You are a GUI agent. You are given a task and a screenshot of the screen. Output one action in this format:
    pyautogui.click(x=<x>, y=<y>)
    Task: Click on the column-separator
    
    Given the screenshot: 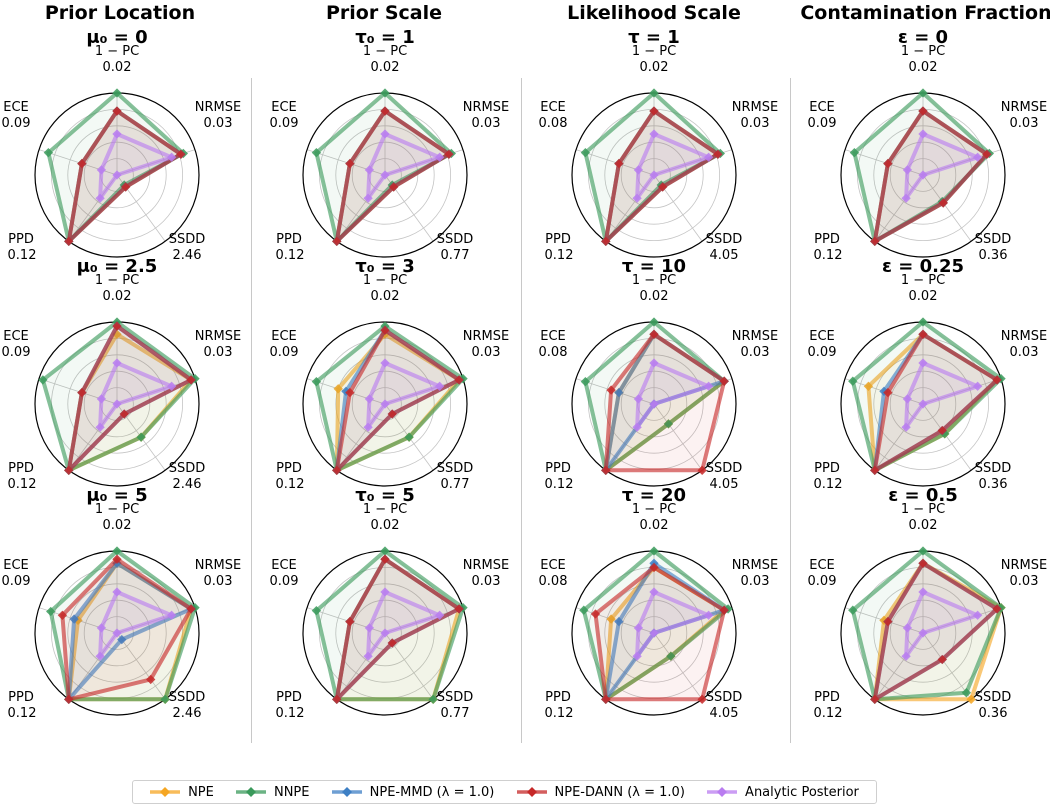 What is the action you would take?
    pyautogui.click(x=790, y=410)
    